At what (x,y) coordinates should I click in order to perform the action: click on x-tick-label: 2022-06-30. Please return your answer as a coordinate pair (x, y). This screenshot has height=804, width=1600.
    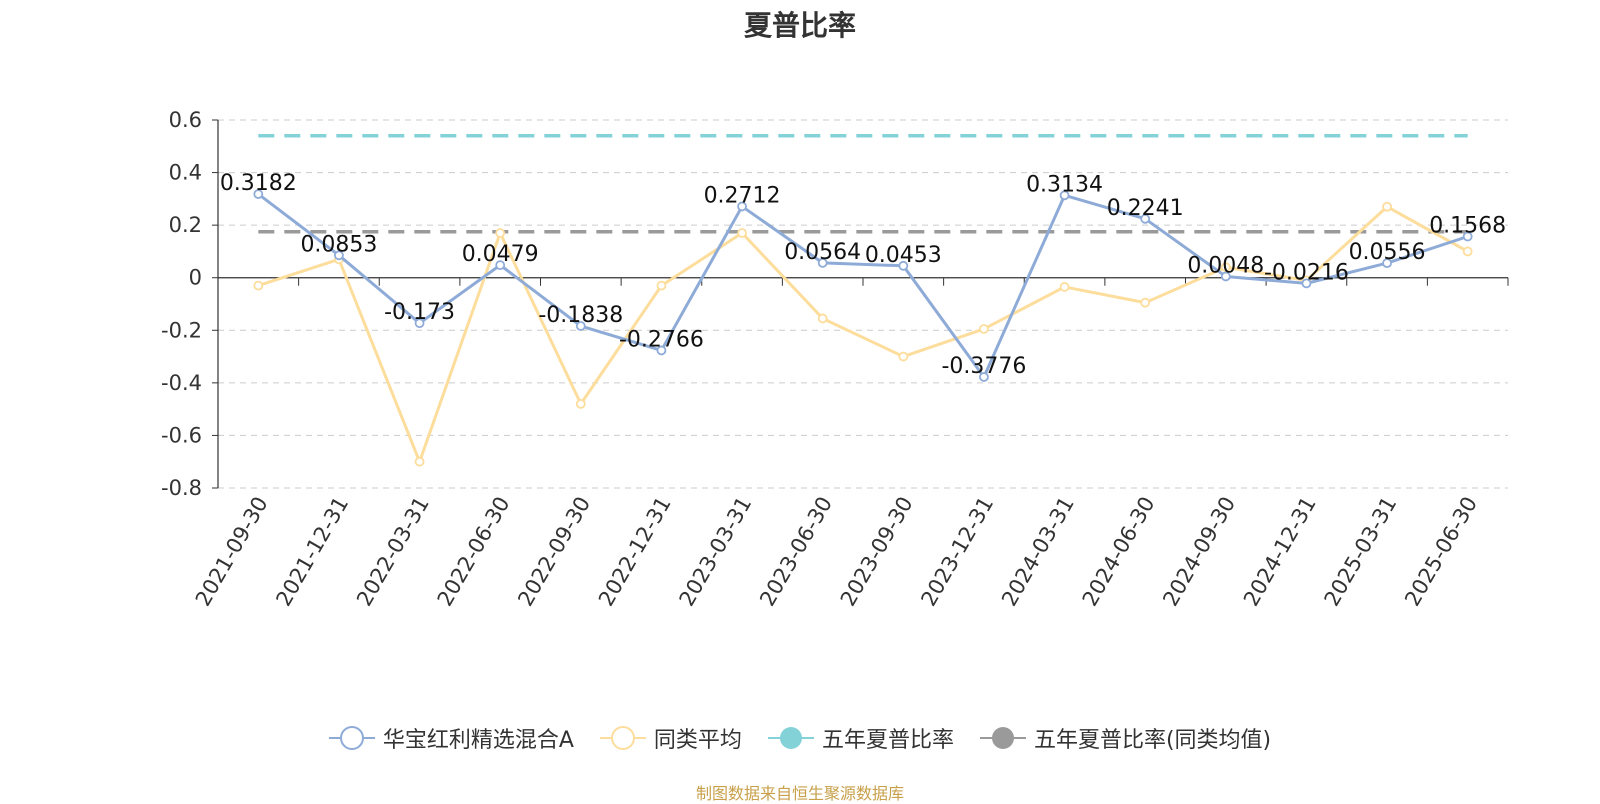
    Looking at the image, I should click on (474, 552).